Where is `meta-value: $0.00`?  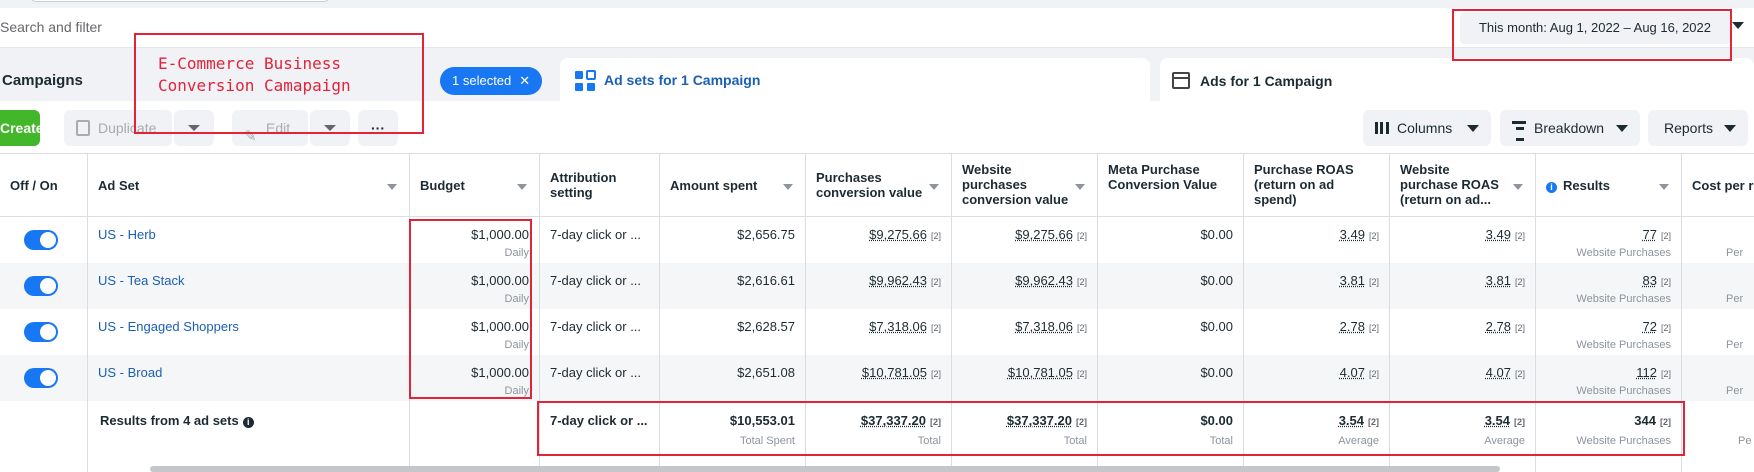
meta-value: $0.00 is located at coordinates (1216, 280).